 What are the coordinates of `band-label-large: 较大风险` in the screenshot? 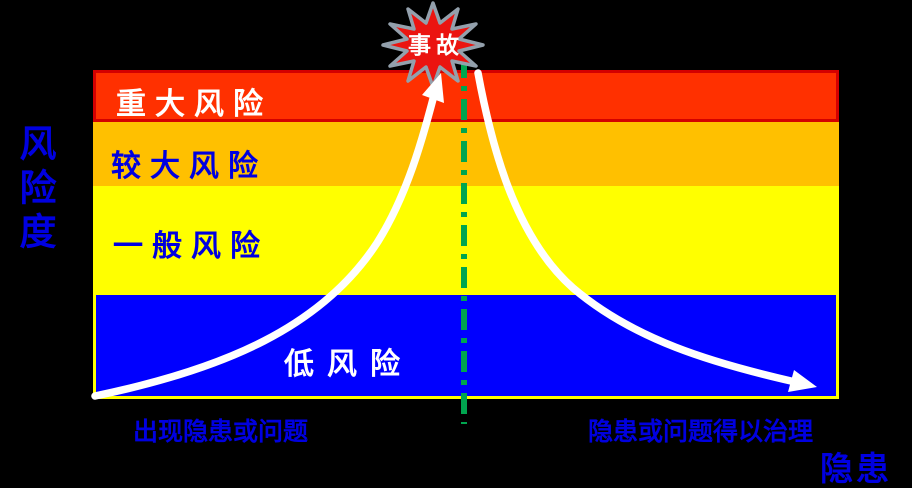 It's located at (189, 166).